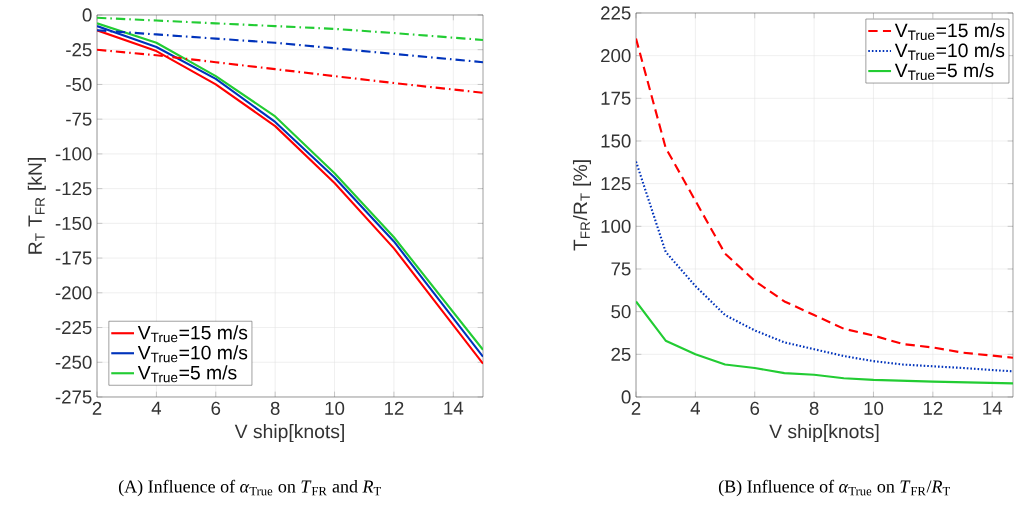 The width and height of the screenshot is (1015, 510). I want to click on y-tick-label: -125, so click(73, 189).